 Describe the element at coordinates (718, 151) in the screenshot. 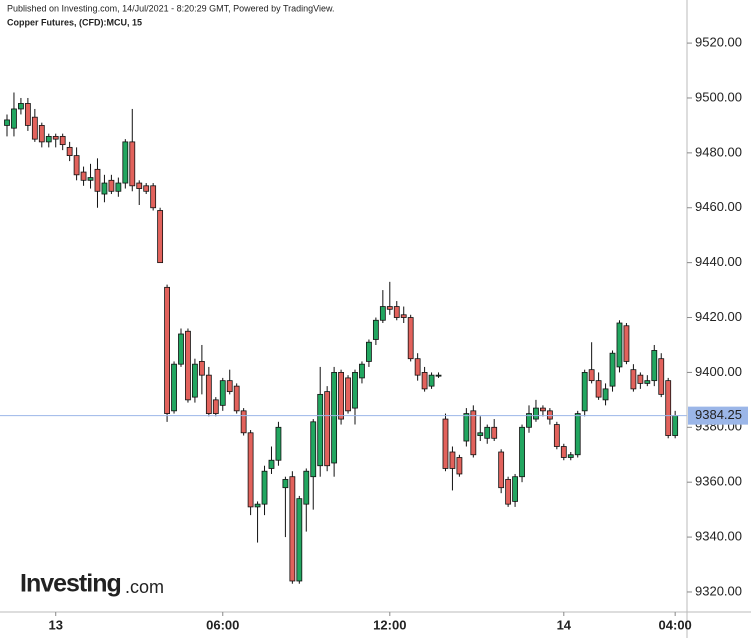

I see `y-tick-label: 9480.00` at that location.